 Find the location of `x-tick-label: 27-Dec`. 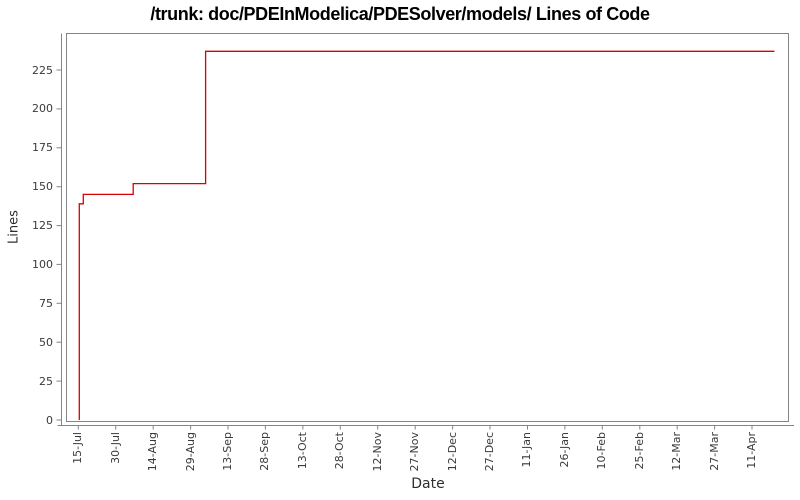

x-tick-label: 27-Dec is located at coordinates (490, 452).